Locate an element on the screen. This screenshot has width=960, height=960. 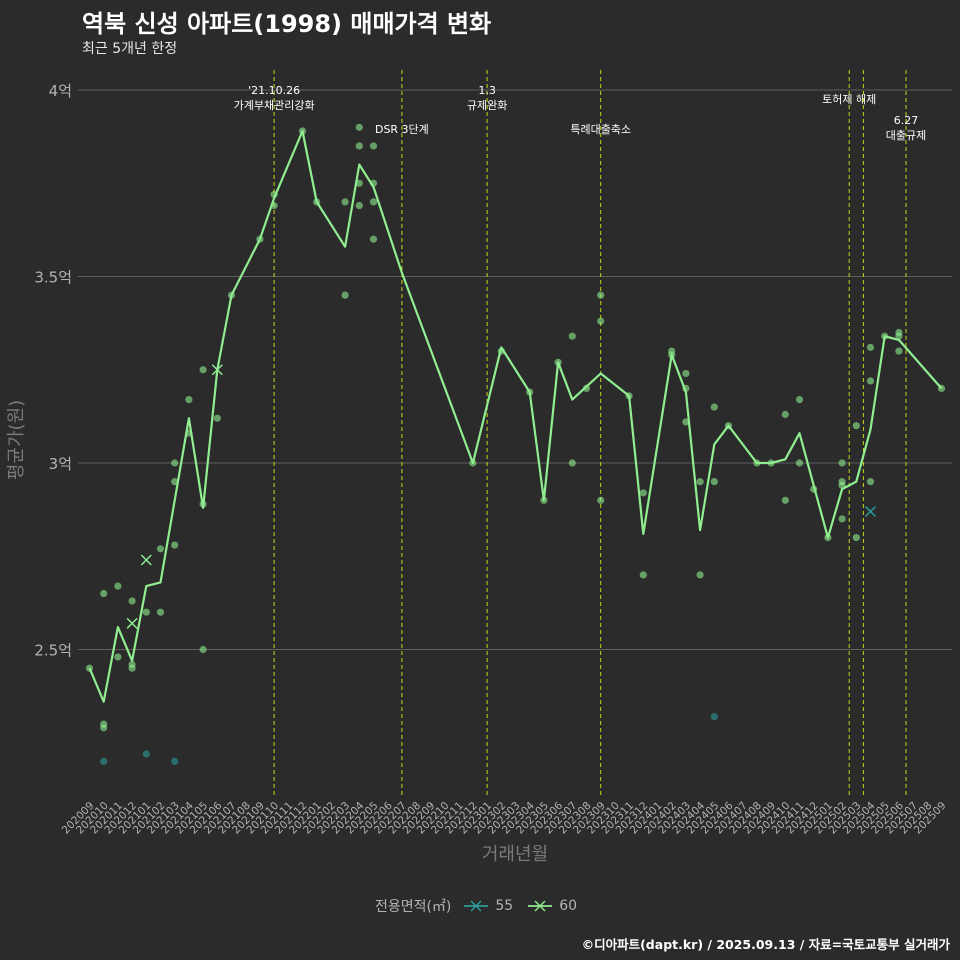
event-label: 6.27 is located at coordinates (906, 120).